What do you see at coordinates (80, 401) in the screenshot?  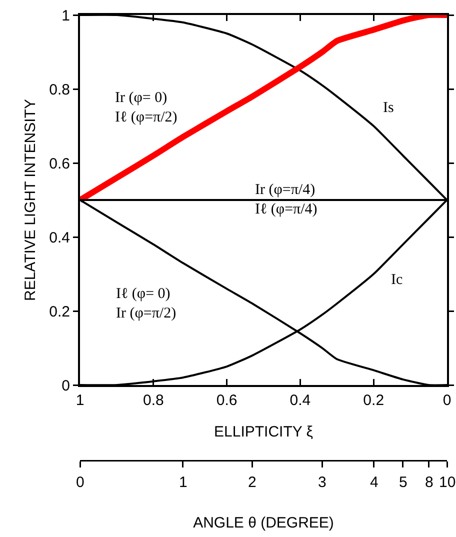 I see `x-tick-label: 1` at bounding box center [80, 401].